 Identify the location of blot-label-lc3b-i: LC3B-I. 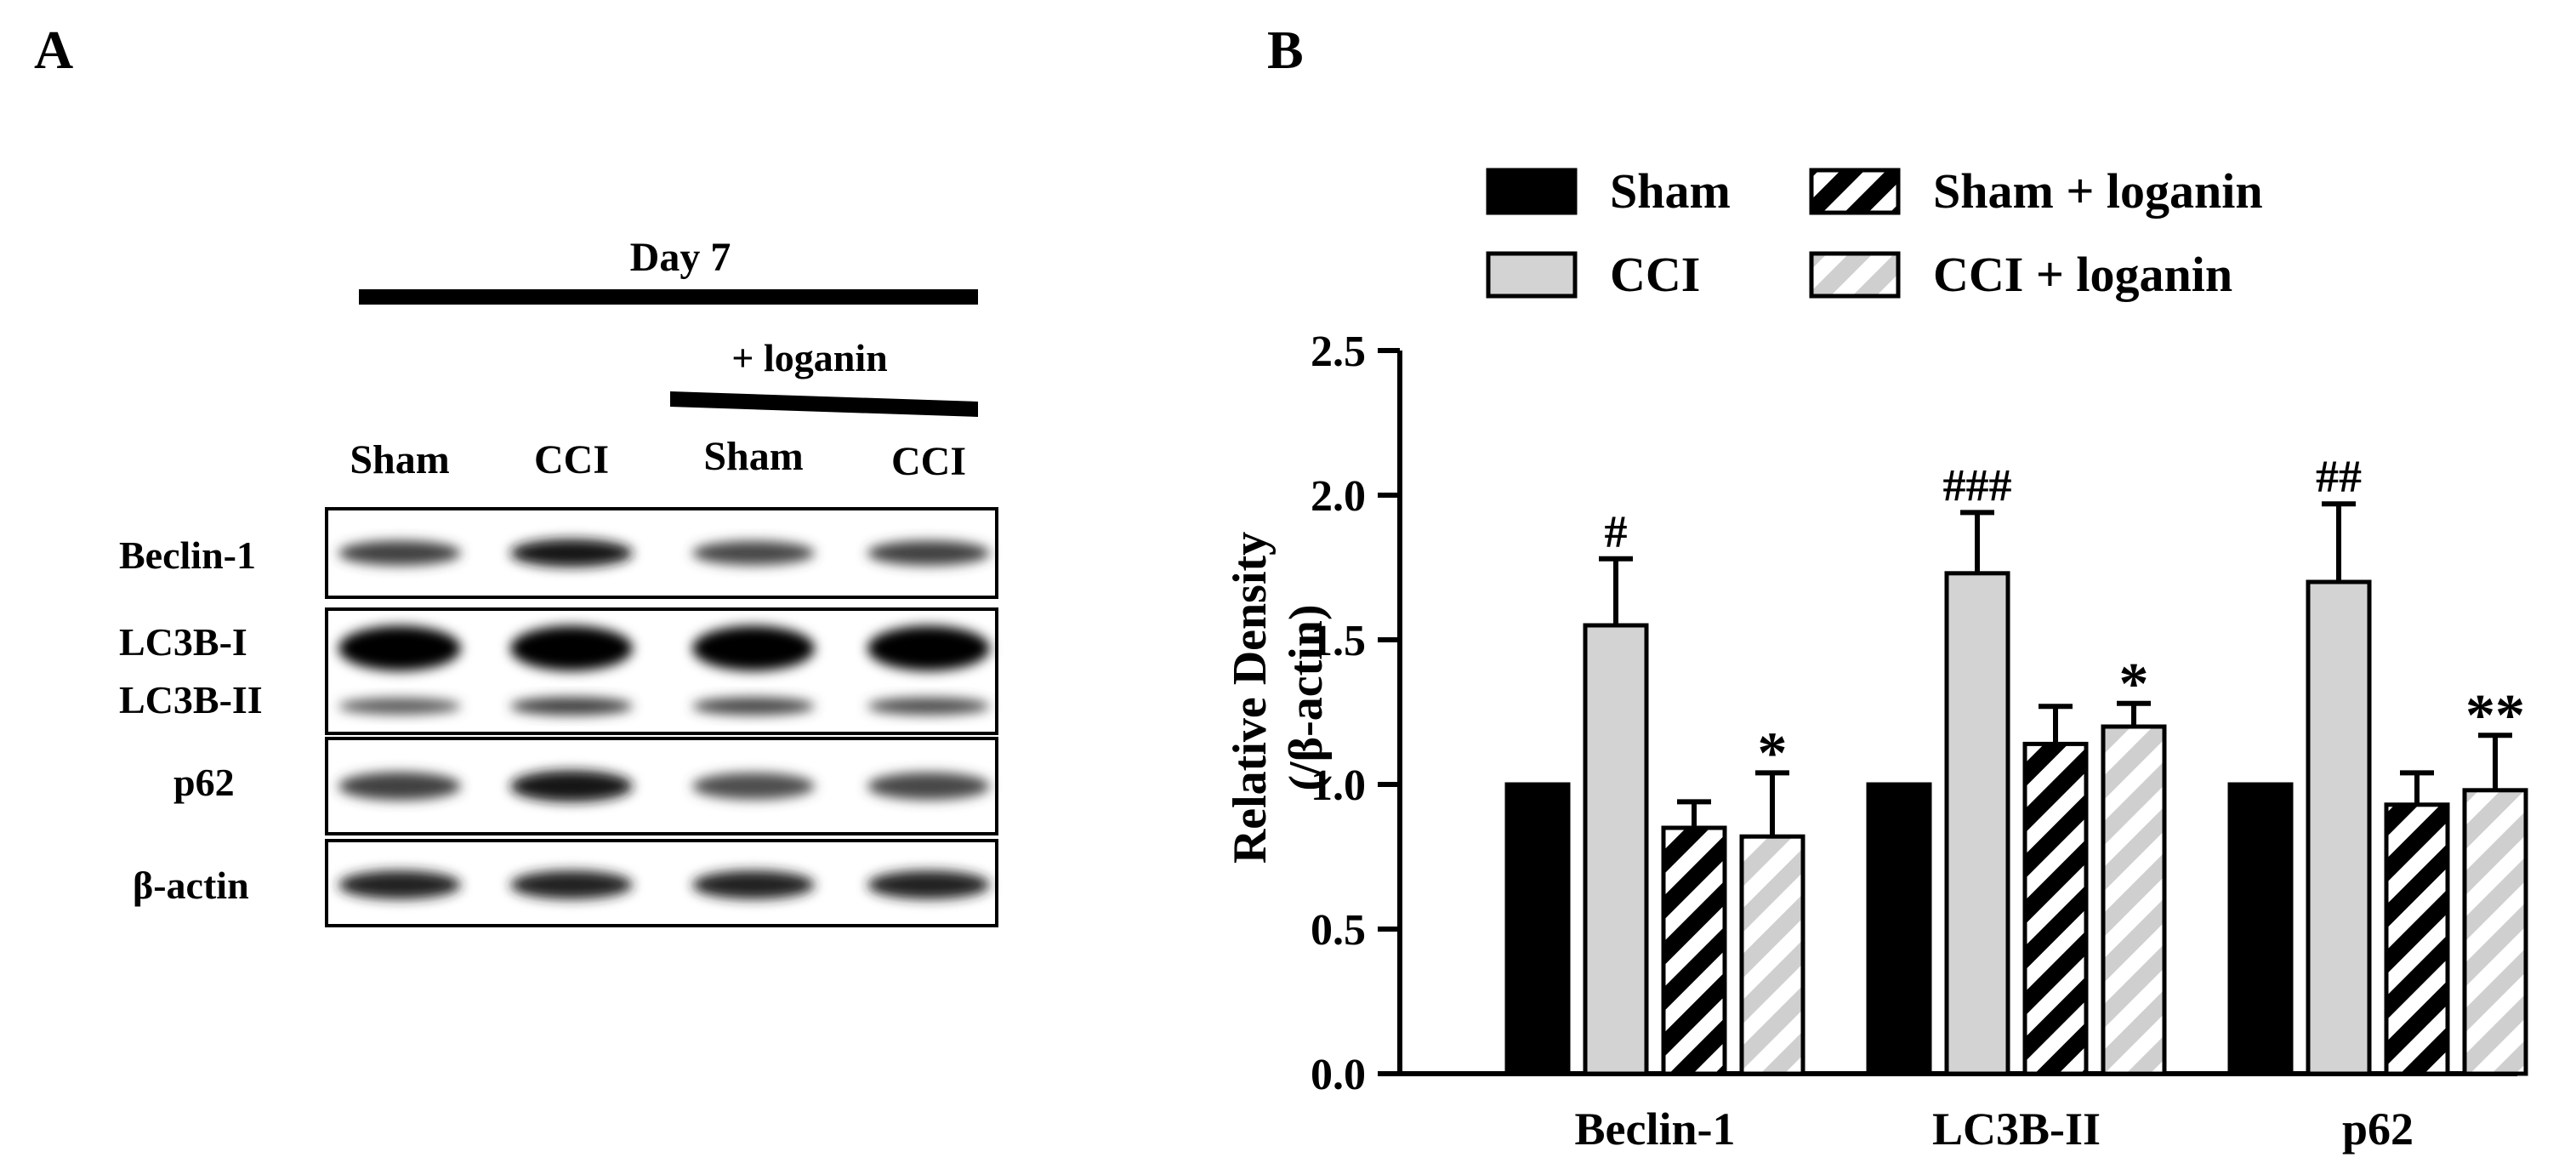
(183, 642).